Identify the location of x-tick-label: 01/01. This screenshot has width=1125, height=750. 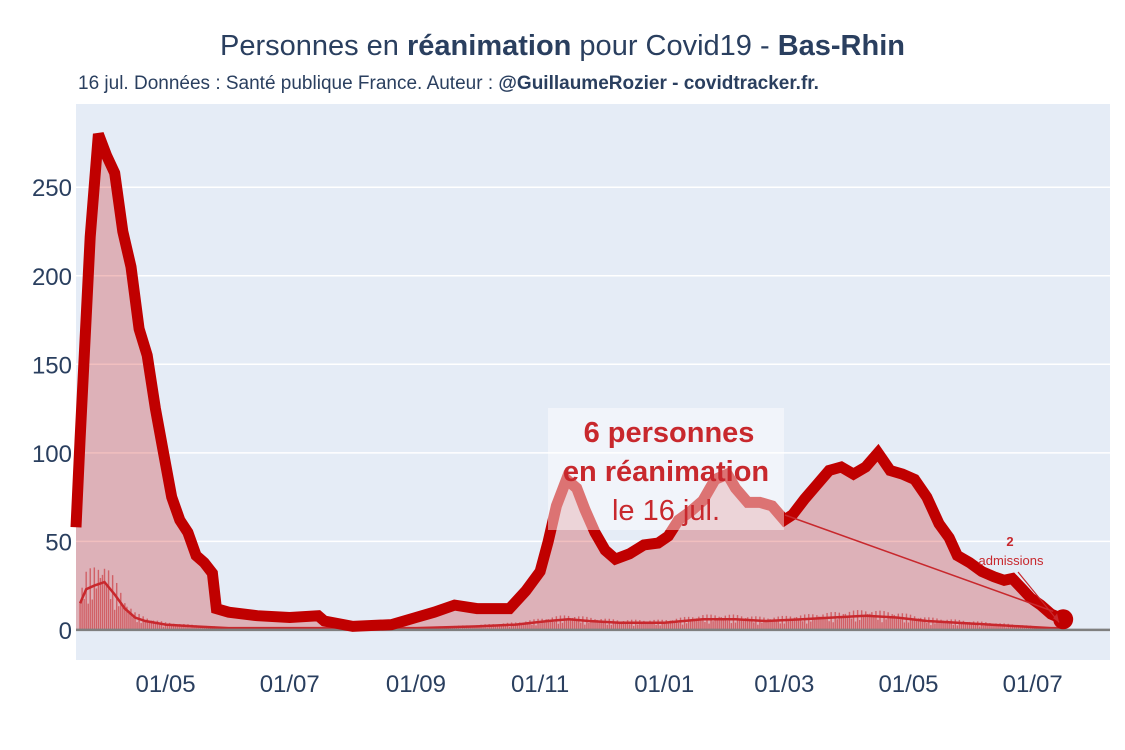
(664, 684).